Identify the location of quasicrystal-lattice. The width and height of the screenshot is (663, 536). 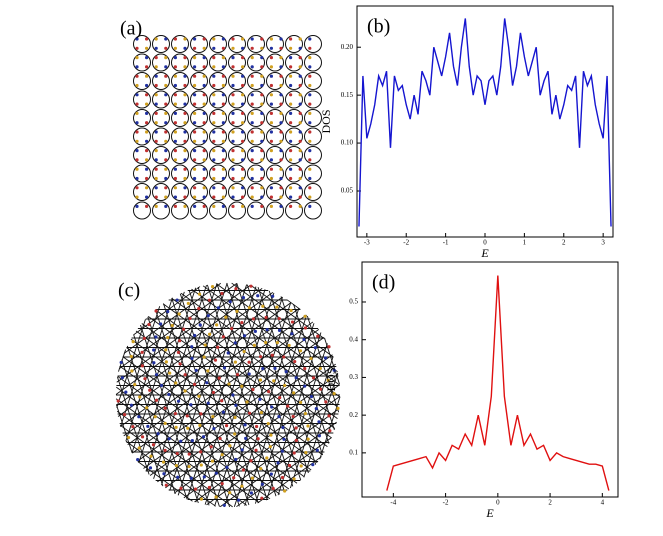
(228, 395).